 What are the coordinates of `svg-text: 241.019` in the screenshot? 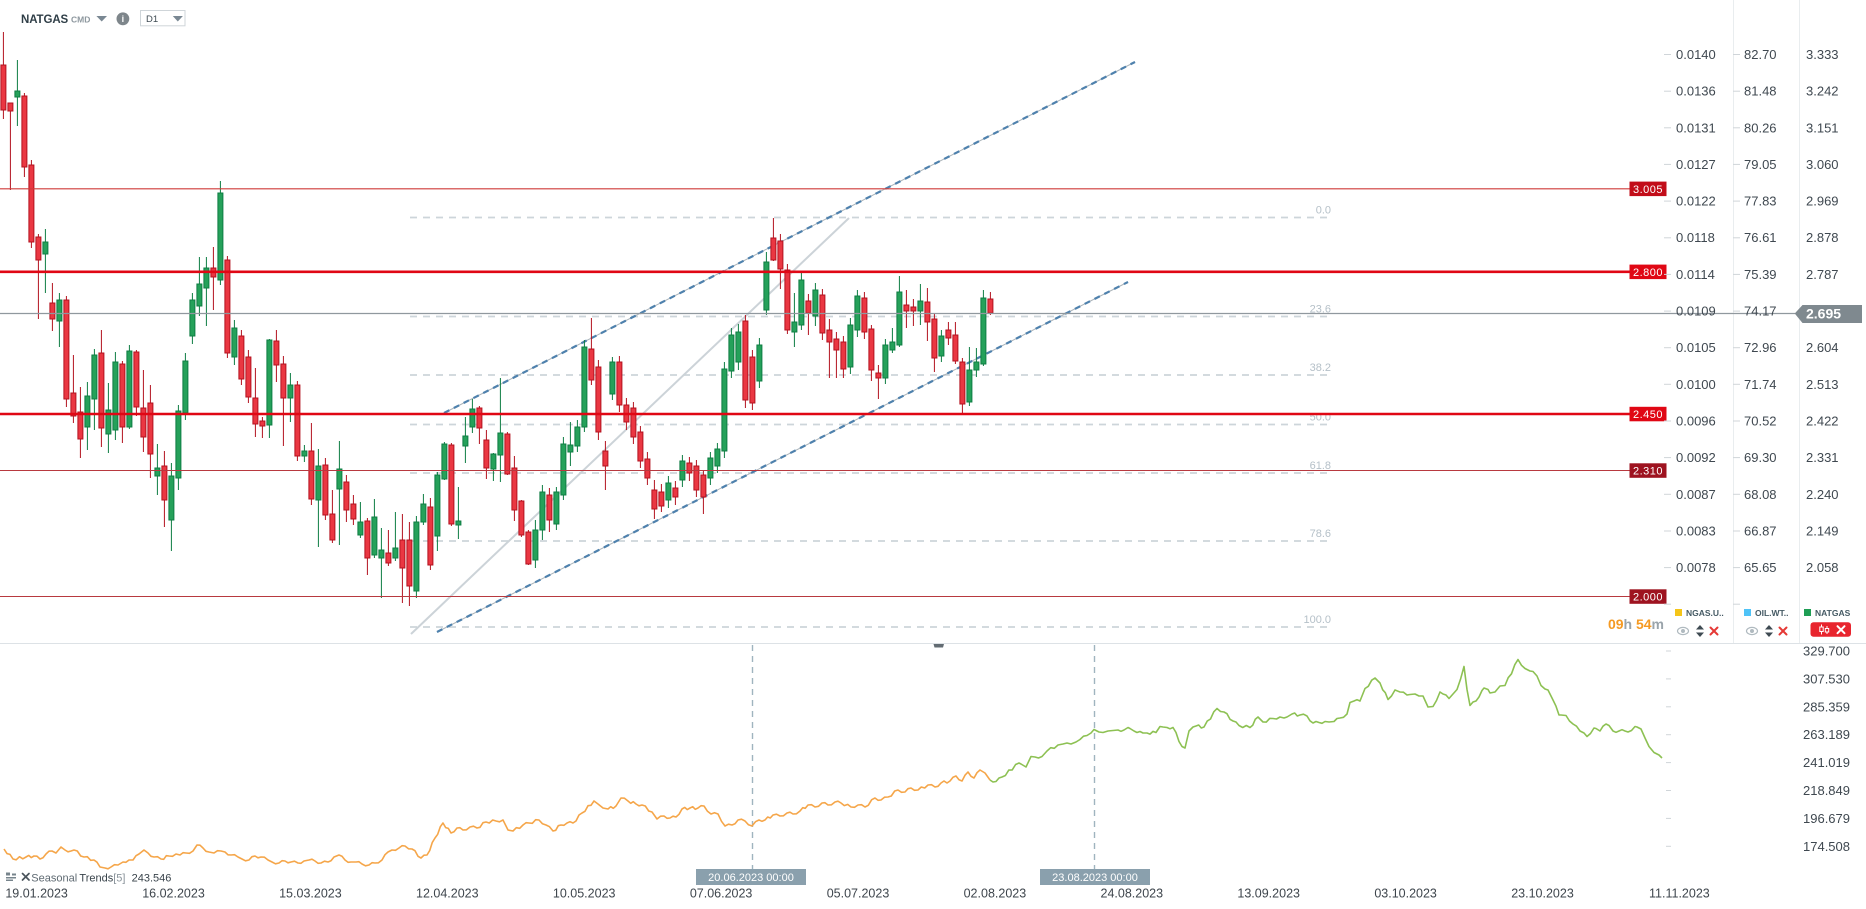 It's located at (1826, 762).